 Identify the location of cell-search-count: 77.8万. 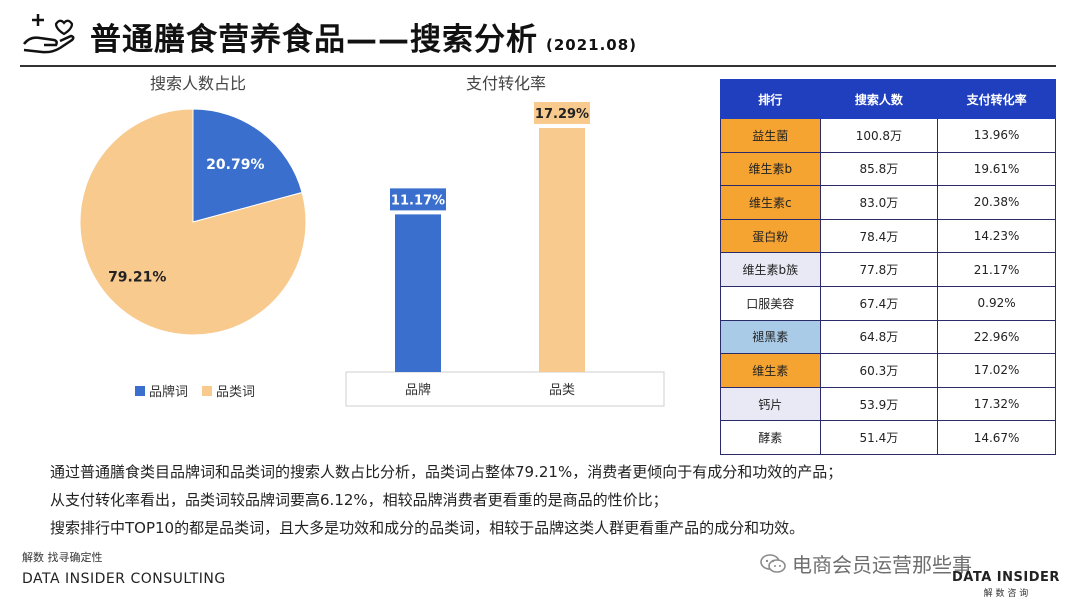
(879, 269).